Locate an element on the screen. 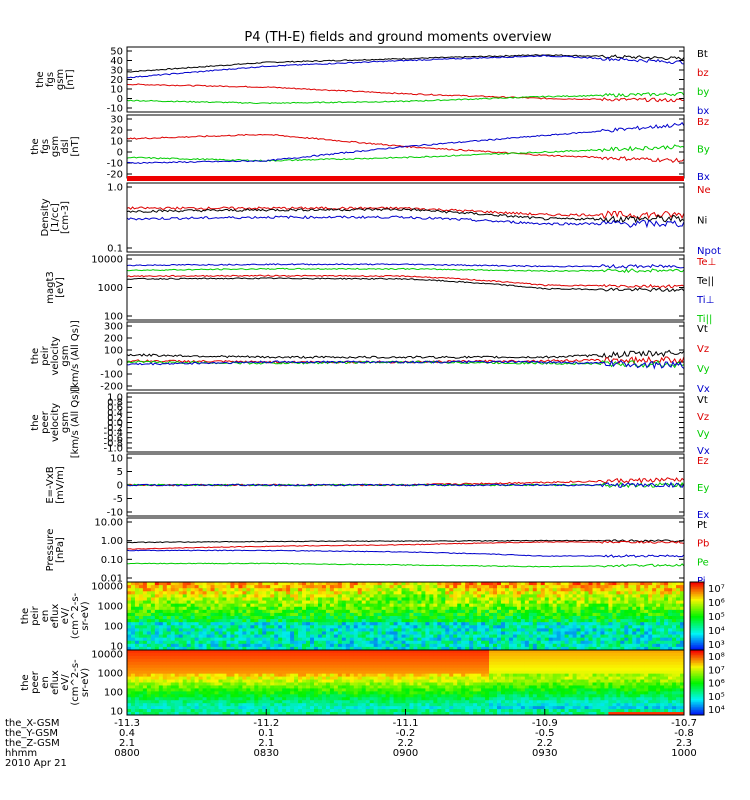  ylabel-line: [mV/m] is located at coordinates (60, 485).